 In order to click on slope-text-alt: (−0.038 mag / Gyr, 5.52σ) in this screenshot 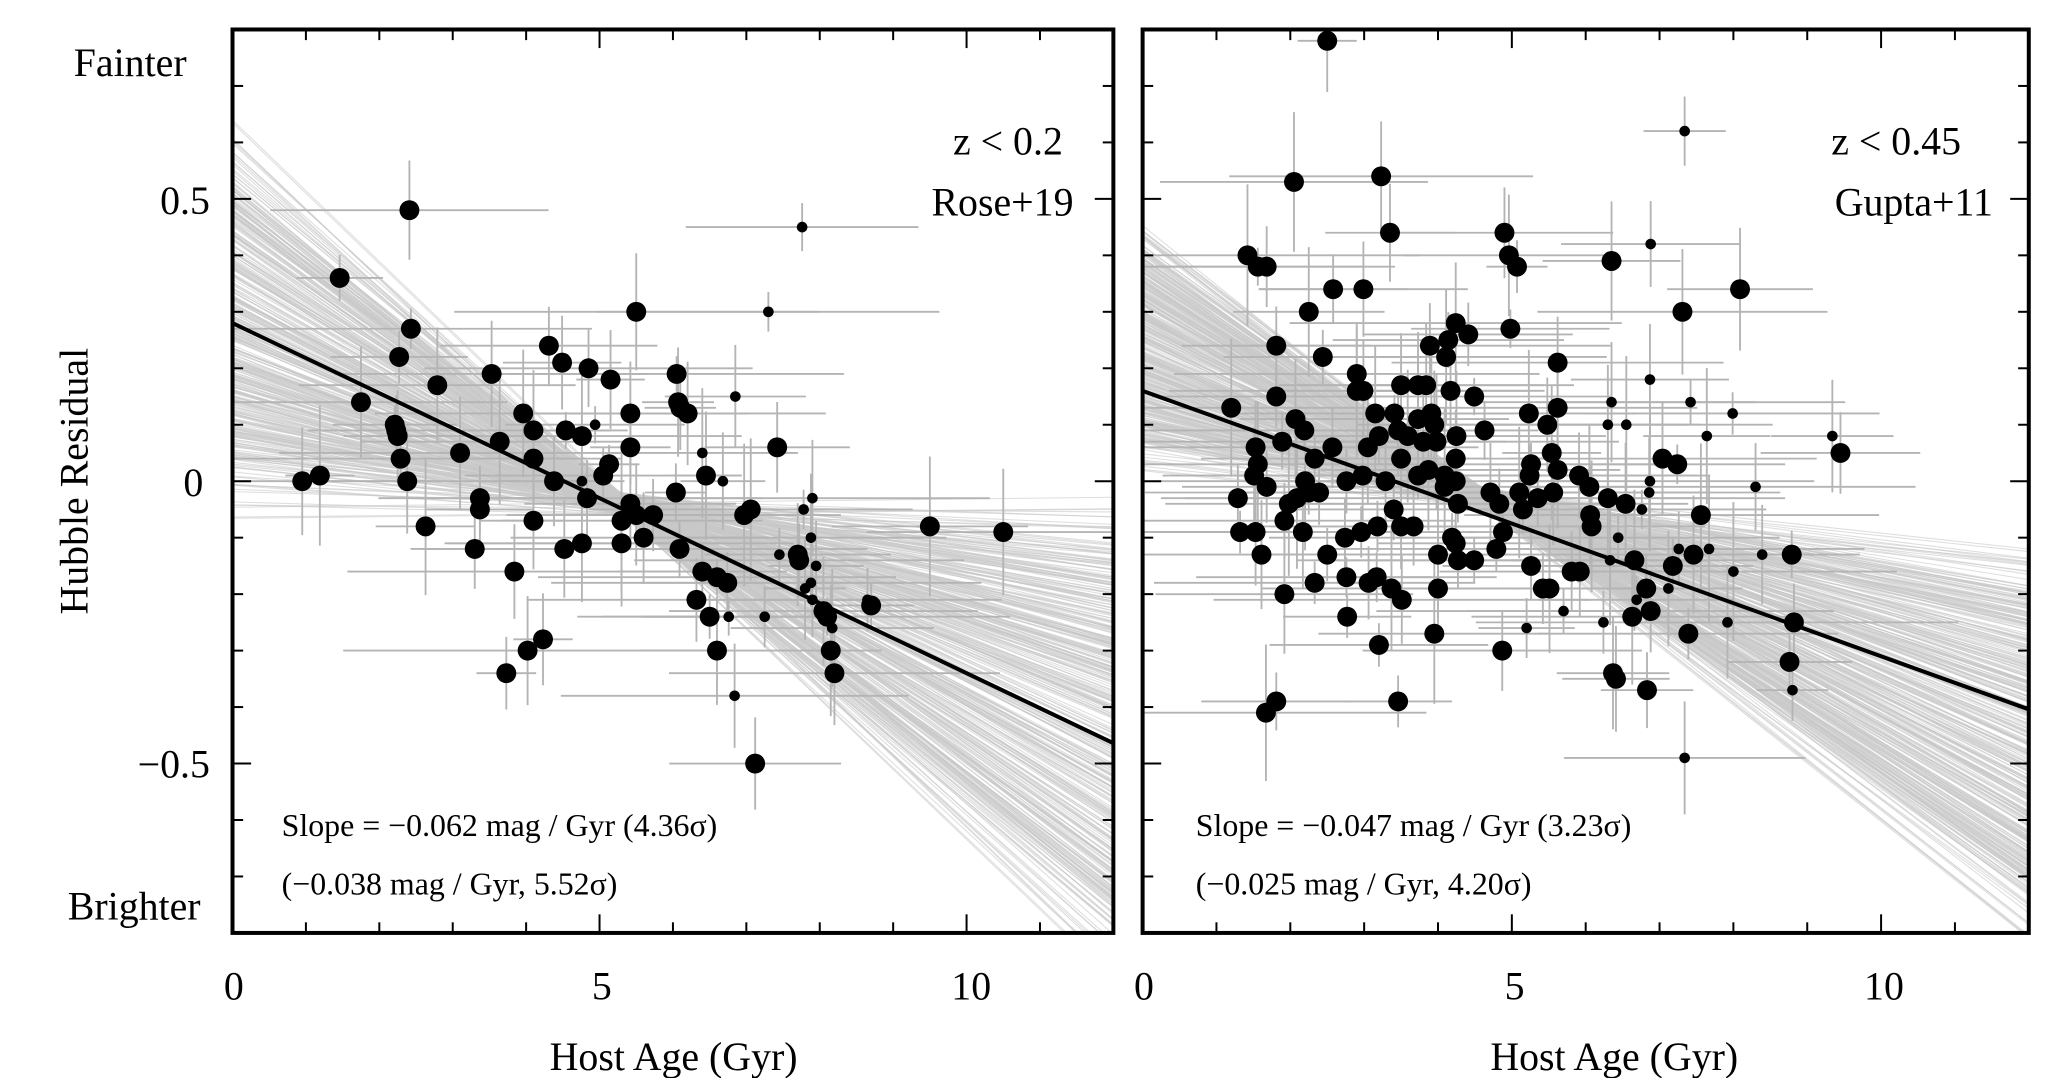, I will do `click(450, 883)`.